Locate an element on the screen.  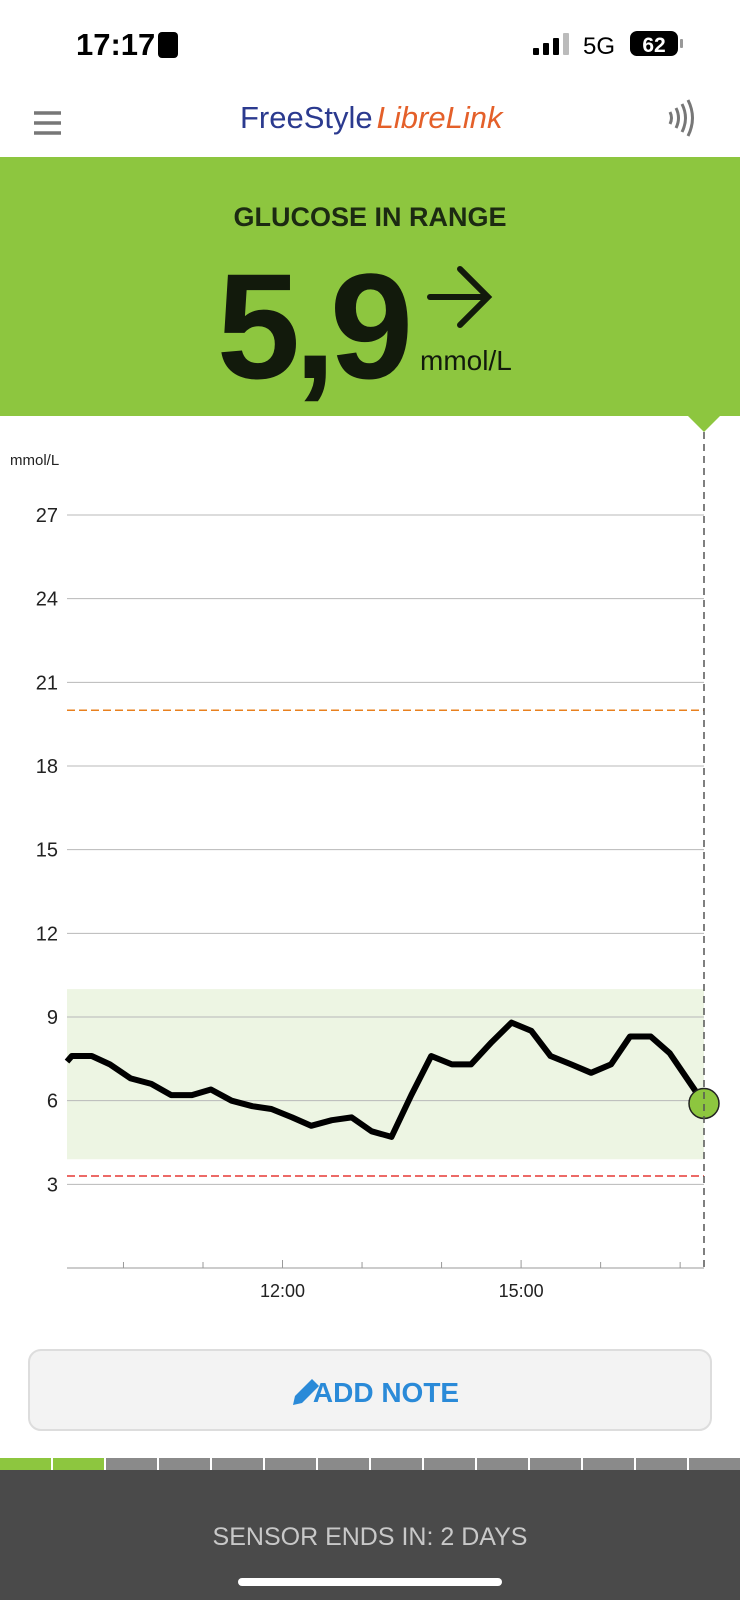
status-time: 17:17 is located at coordinates (115, 44).